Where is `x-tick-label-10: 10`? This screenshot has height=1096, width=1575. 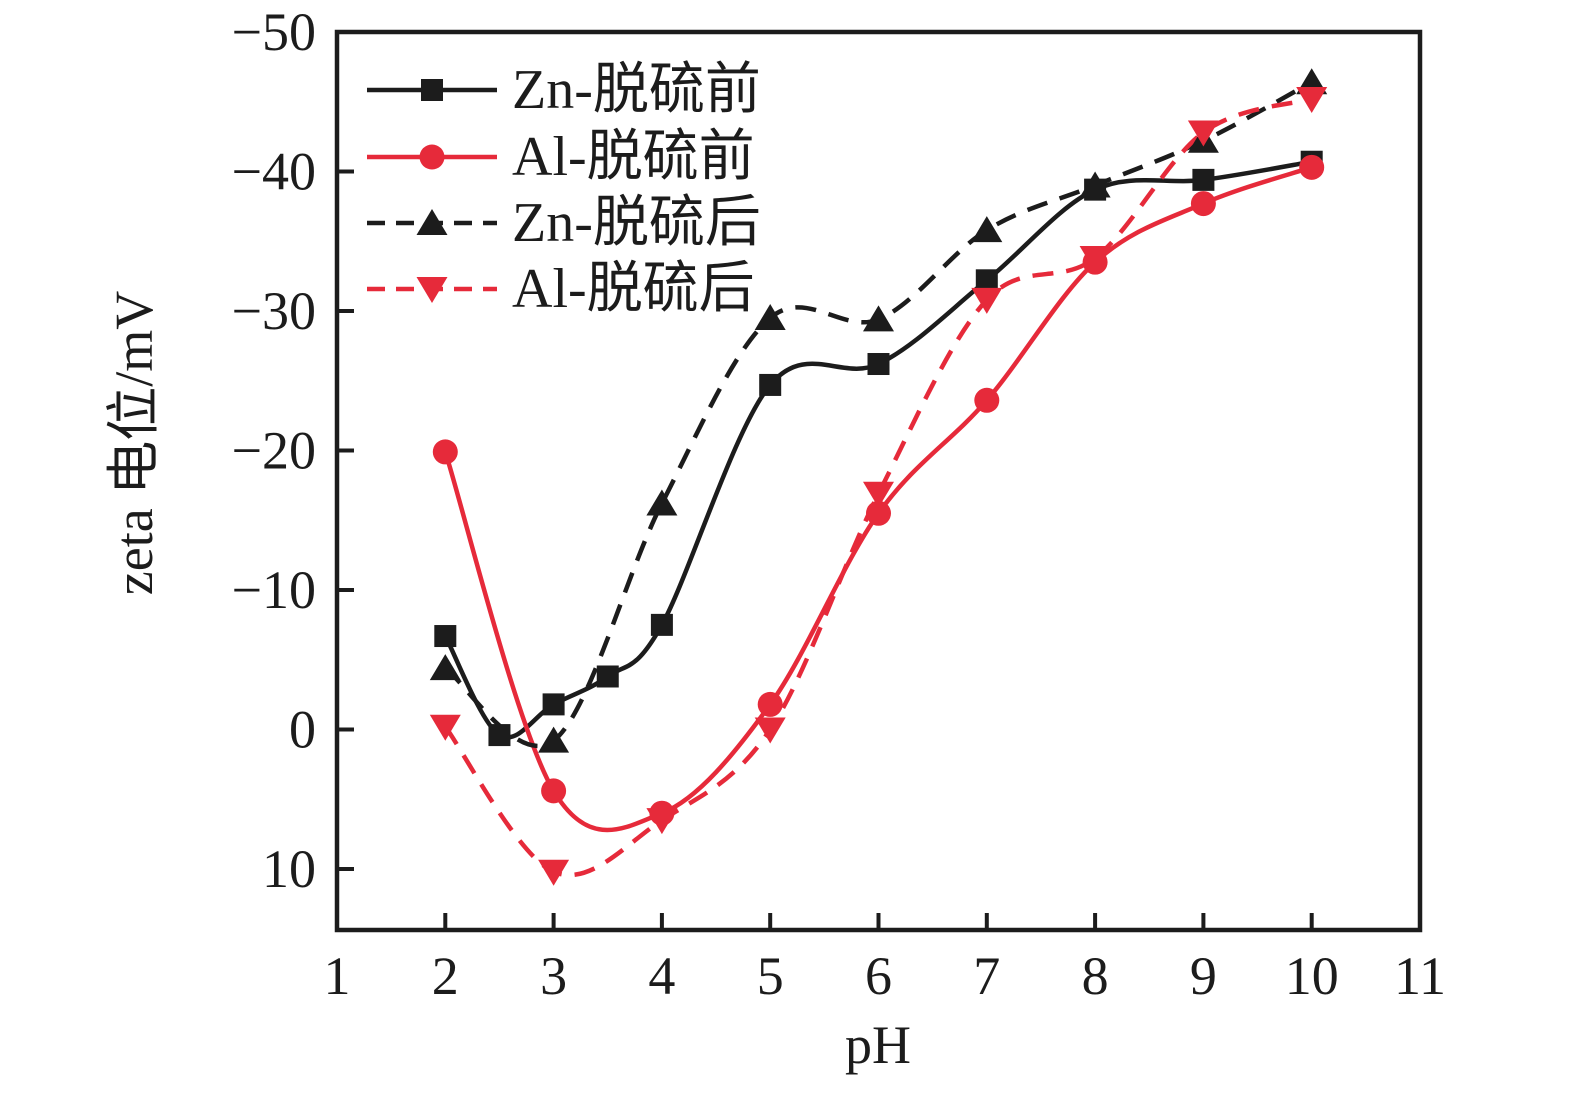 x-tick-label-10: 10 is located at coordinates (1312, 976).